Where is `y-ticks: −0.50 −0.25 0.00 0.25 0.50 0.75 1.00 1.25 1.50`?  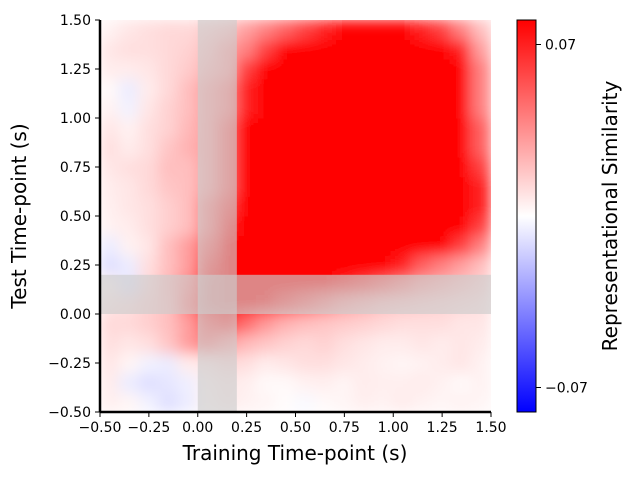
y-ticks: −0.50 −0.25 0.00 0.25 0.50 0.75 1.00 1.25 1.50 is located at coordinates (74, 217).